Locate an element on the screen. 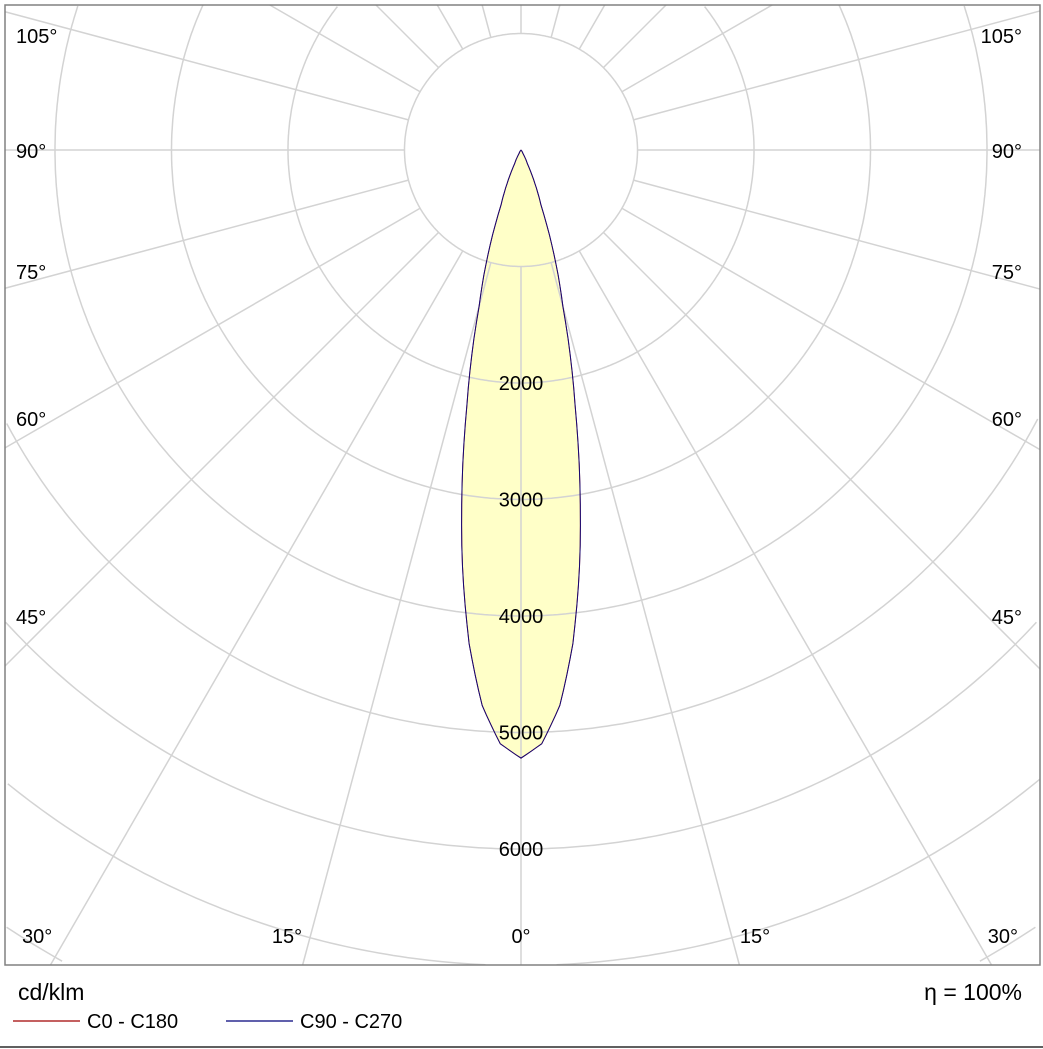  radial-tick-label: 6000 is located at coordinates (521, 850).